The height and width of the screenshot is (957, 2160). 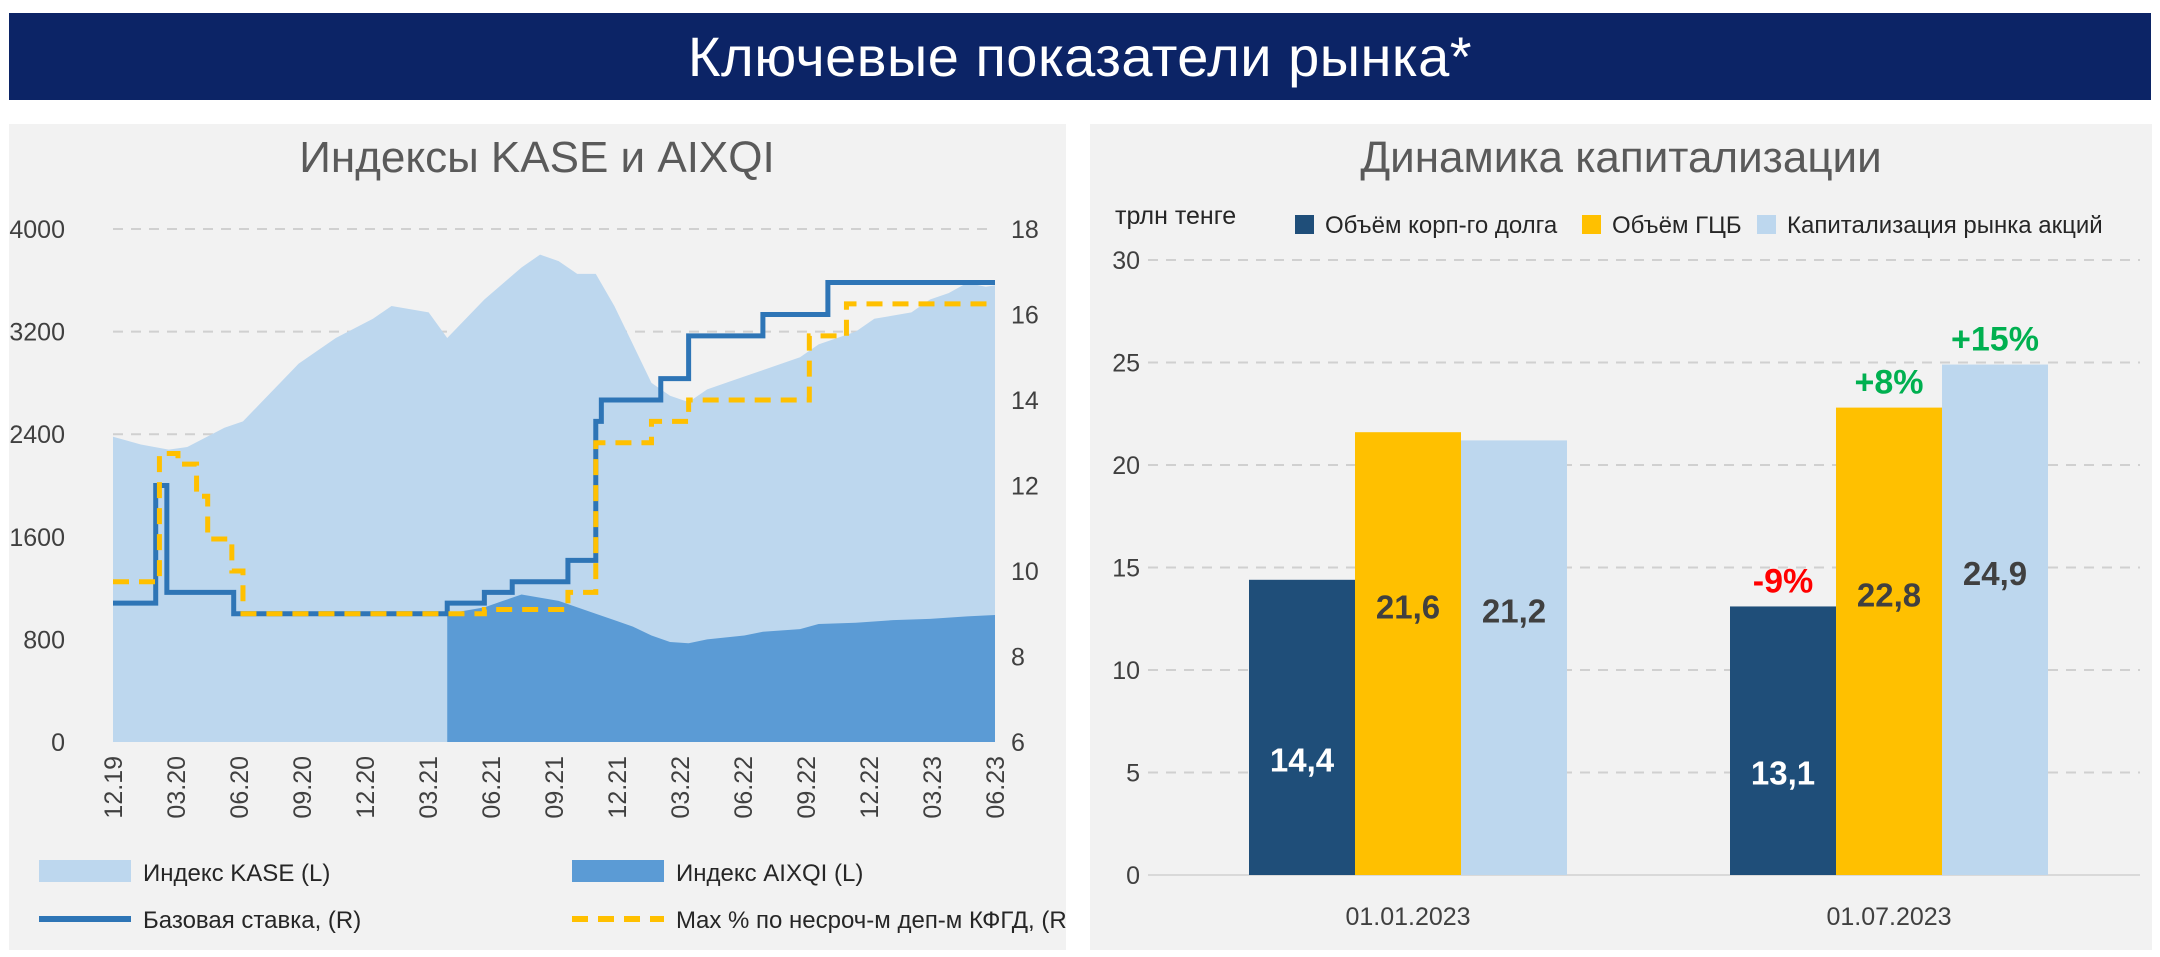 I want to click on x-axis-tick: 03.23, so click(x=933, y=787).